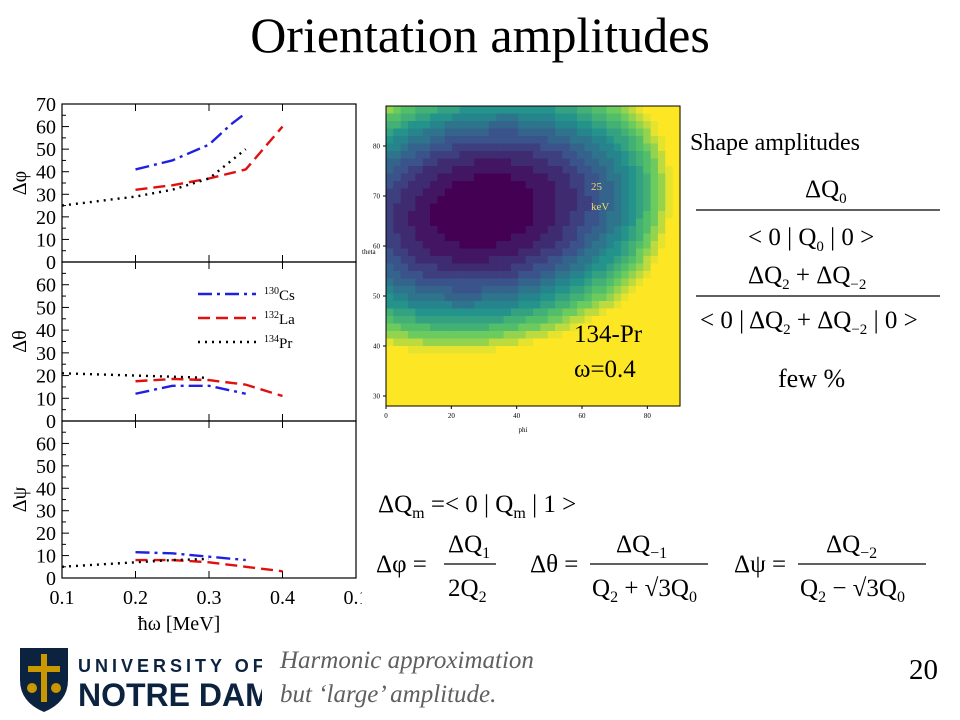 The image size is (960, 720). I want to click on note-line-1: Harmonic approximation, so click(407, 660).